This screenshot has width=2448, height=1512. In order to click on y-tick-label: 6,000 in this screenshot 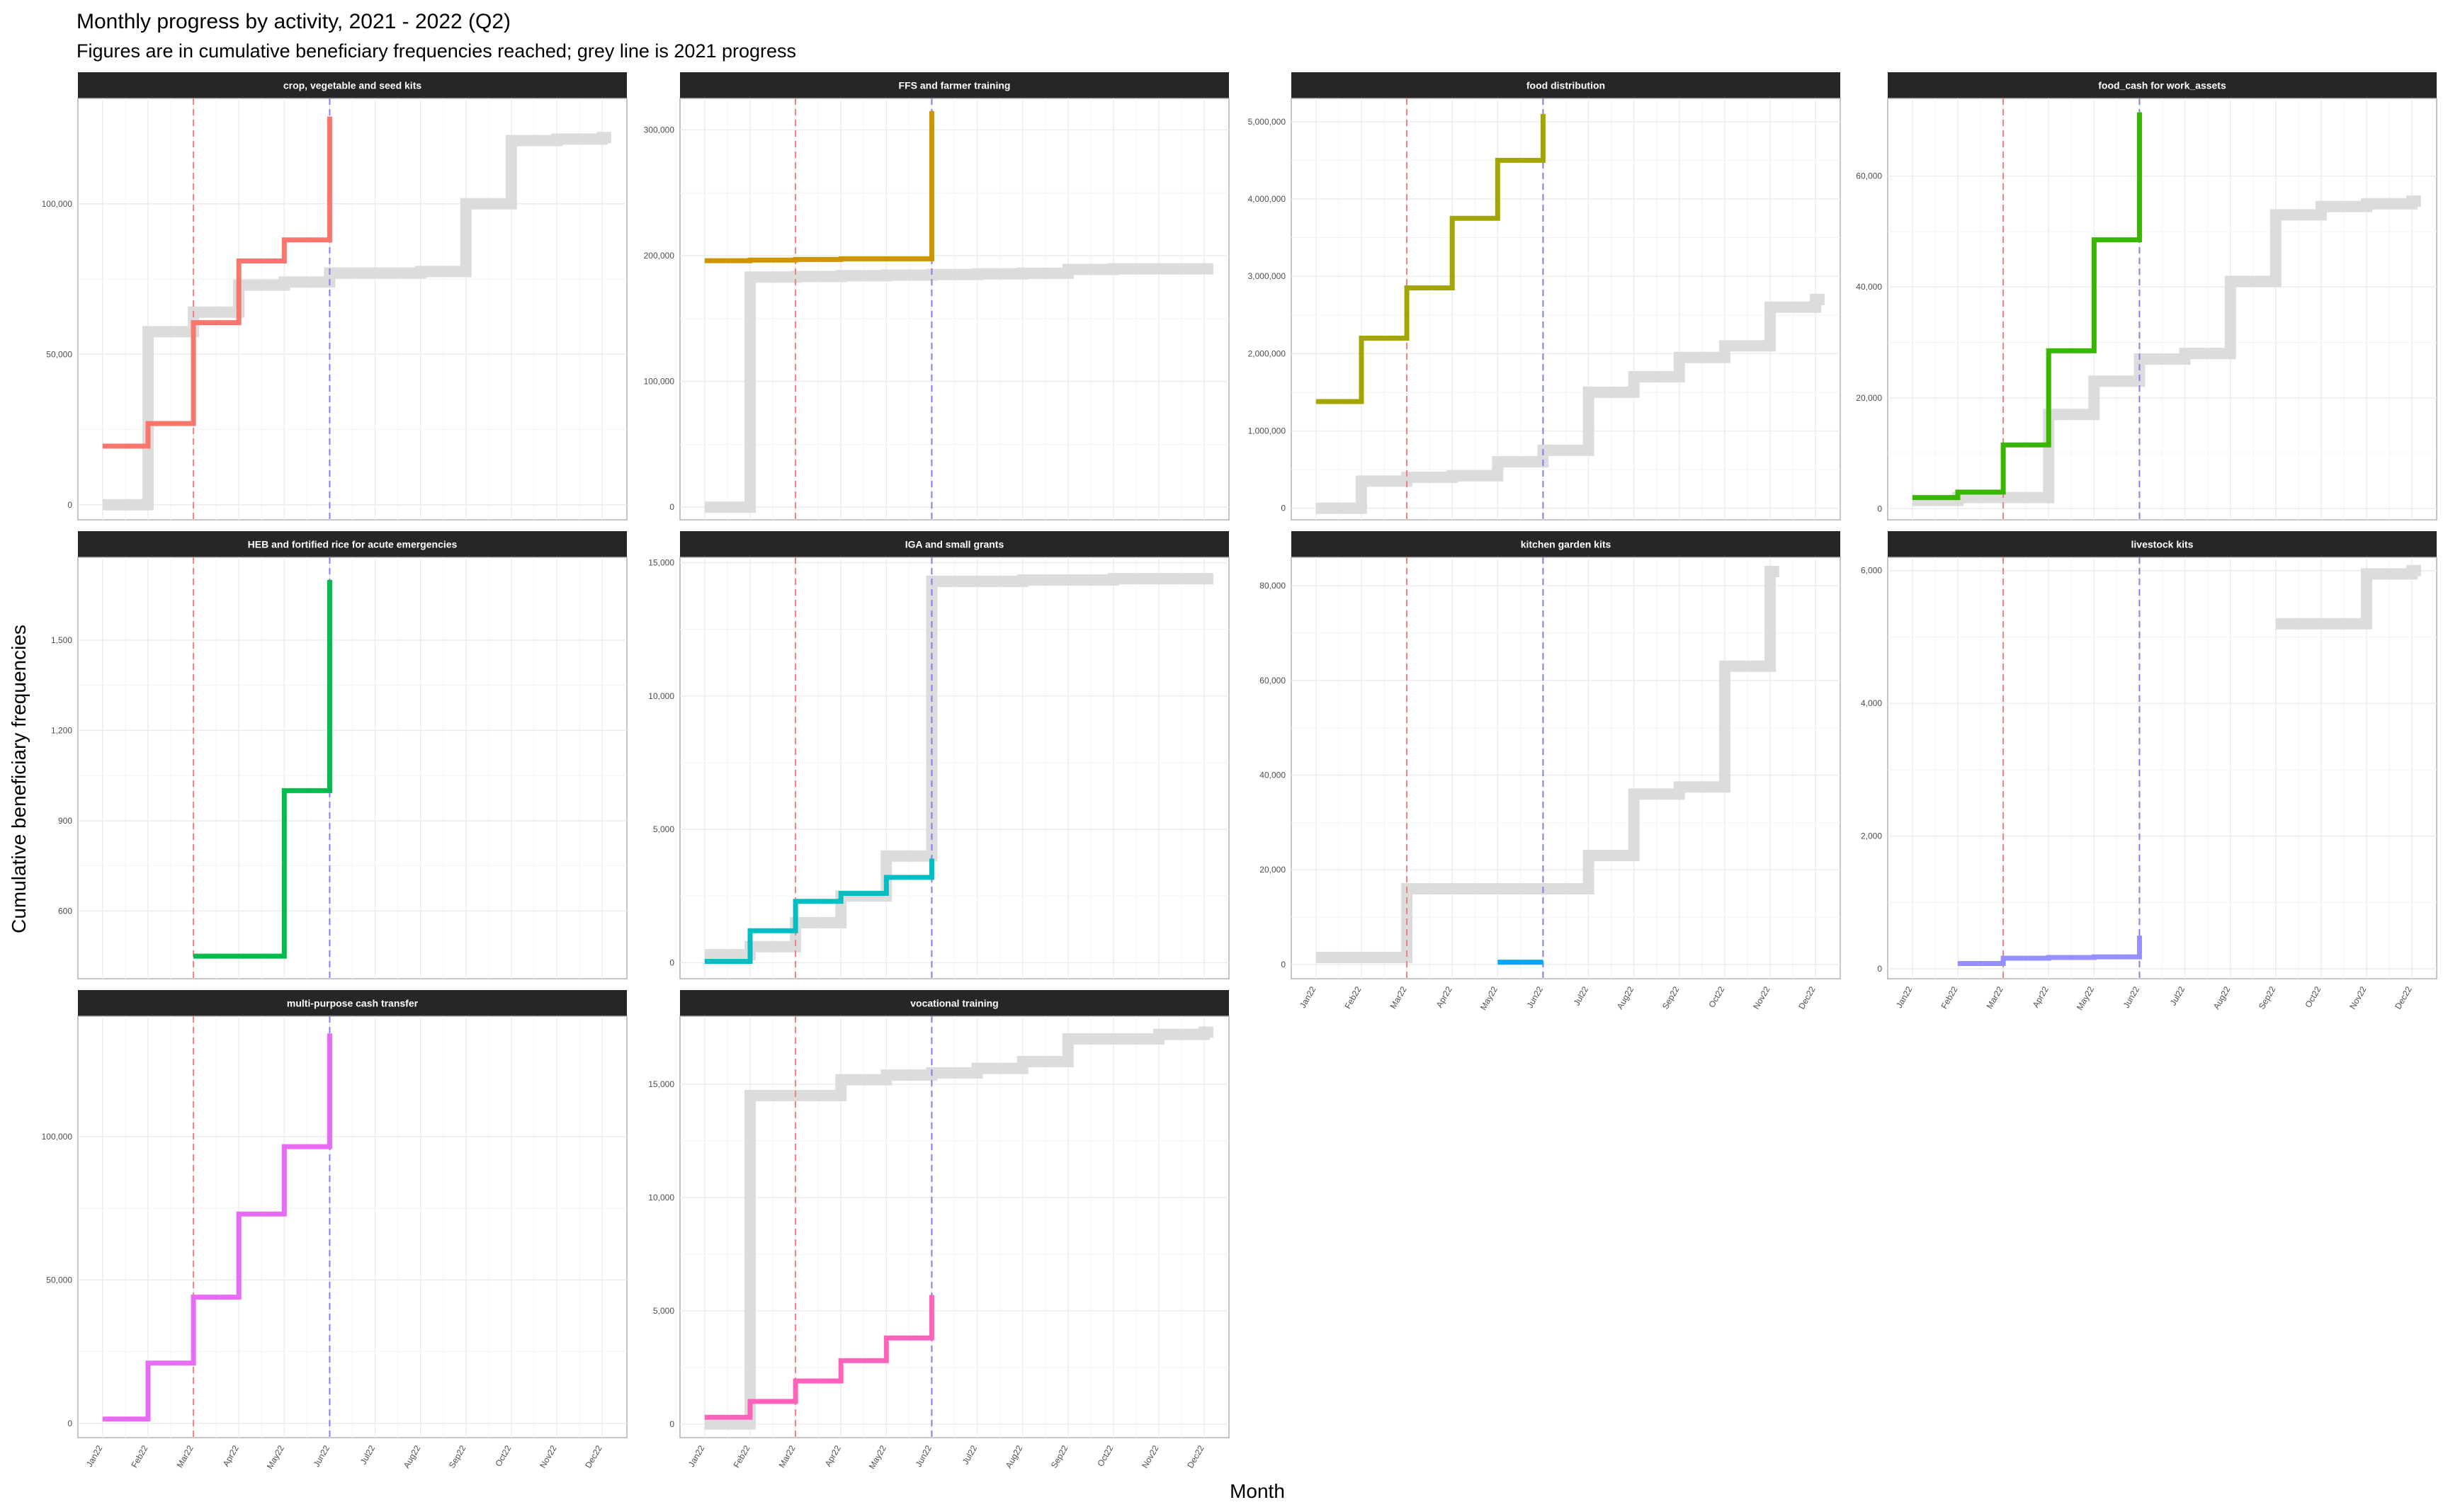, I will do `click(1872, 571)`.